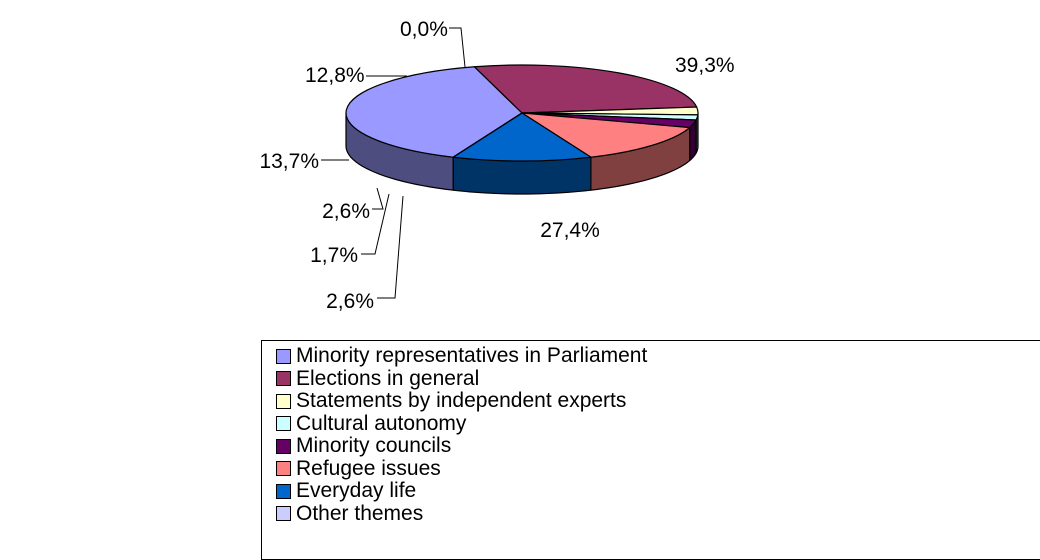 The height and width of the screenshot is (560, 1040). Describe the element at coordinates (471, 356) in the screenshot. I see `legend-label: Minority representatives in Parliament` at that location.